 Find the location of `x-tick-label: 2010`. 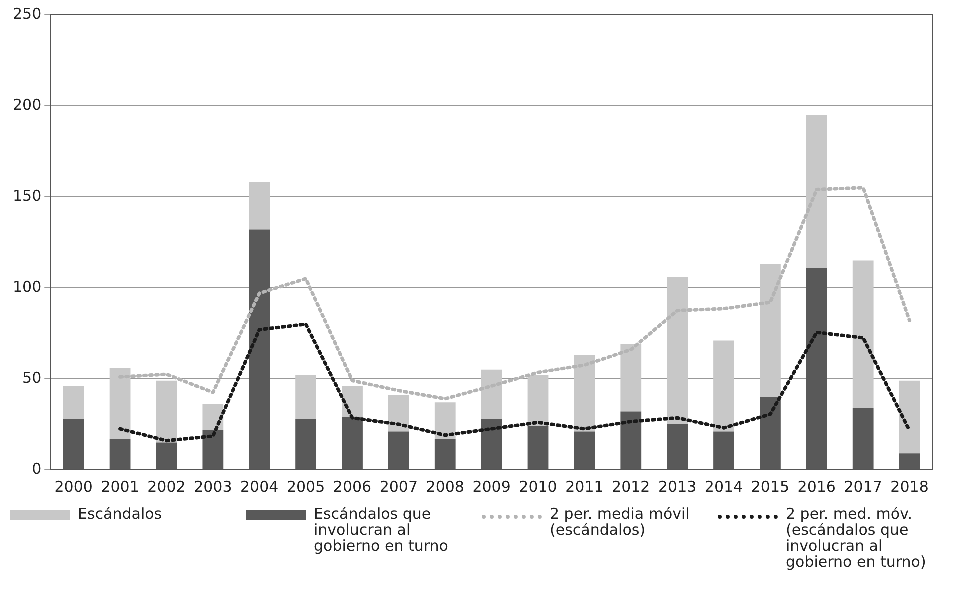

x-tick-label: 2010 is located at coordinates (538, 487).